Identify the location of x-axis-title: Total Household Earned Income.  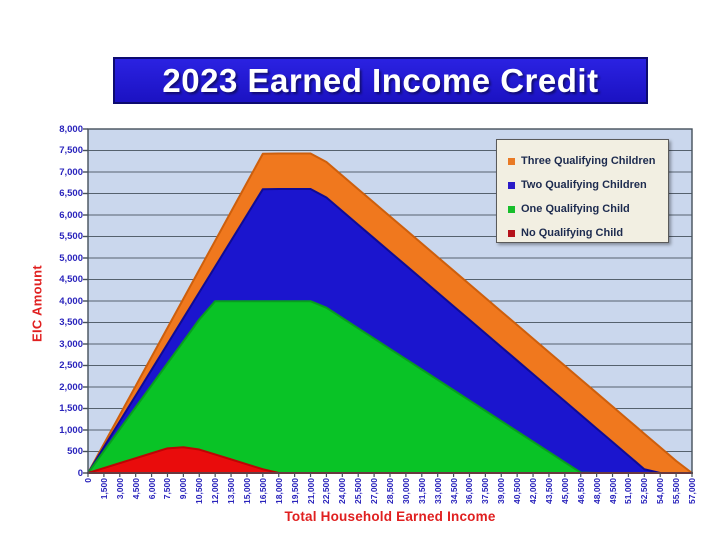
(390, 516).